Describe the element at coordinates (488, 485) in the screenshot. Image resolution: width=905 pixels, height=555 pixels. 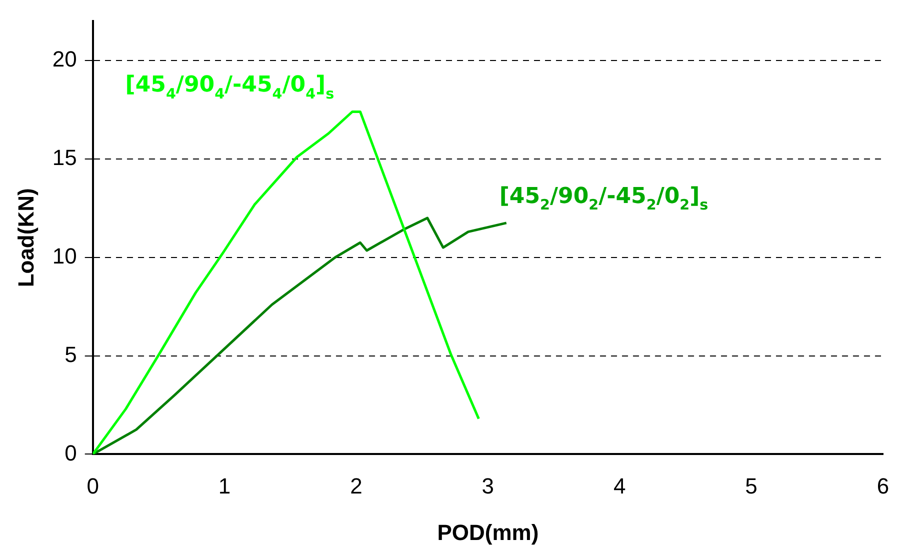
I see `x-tick-label: 3` at that location.